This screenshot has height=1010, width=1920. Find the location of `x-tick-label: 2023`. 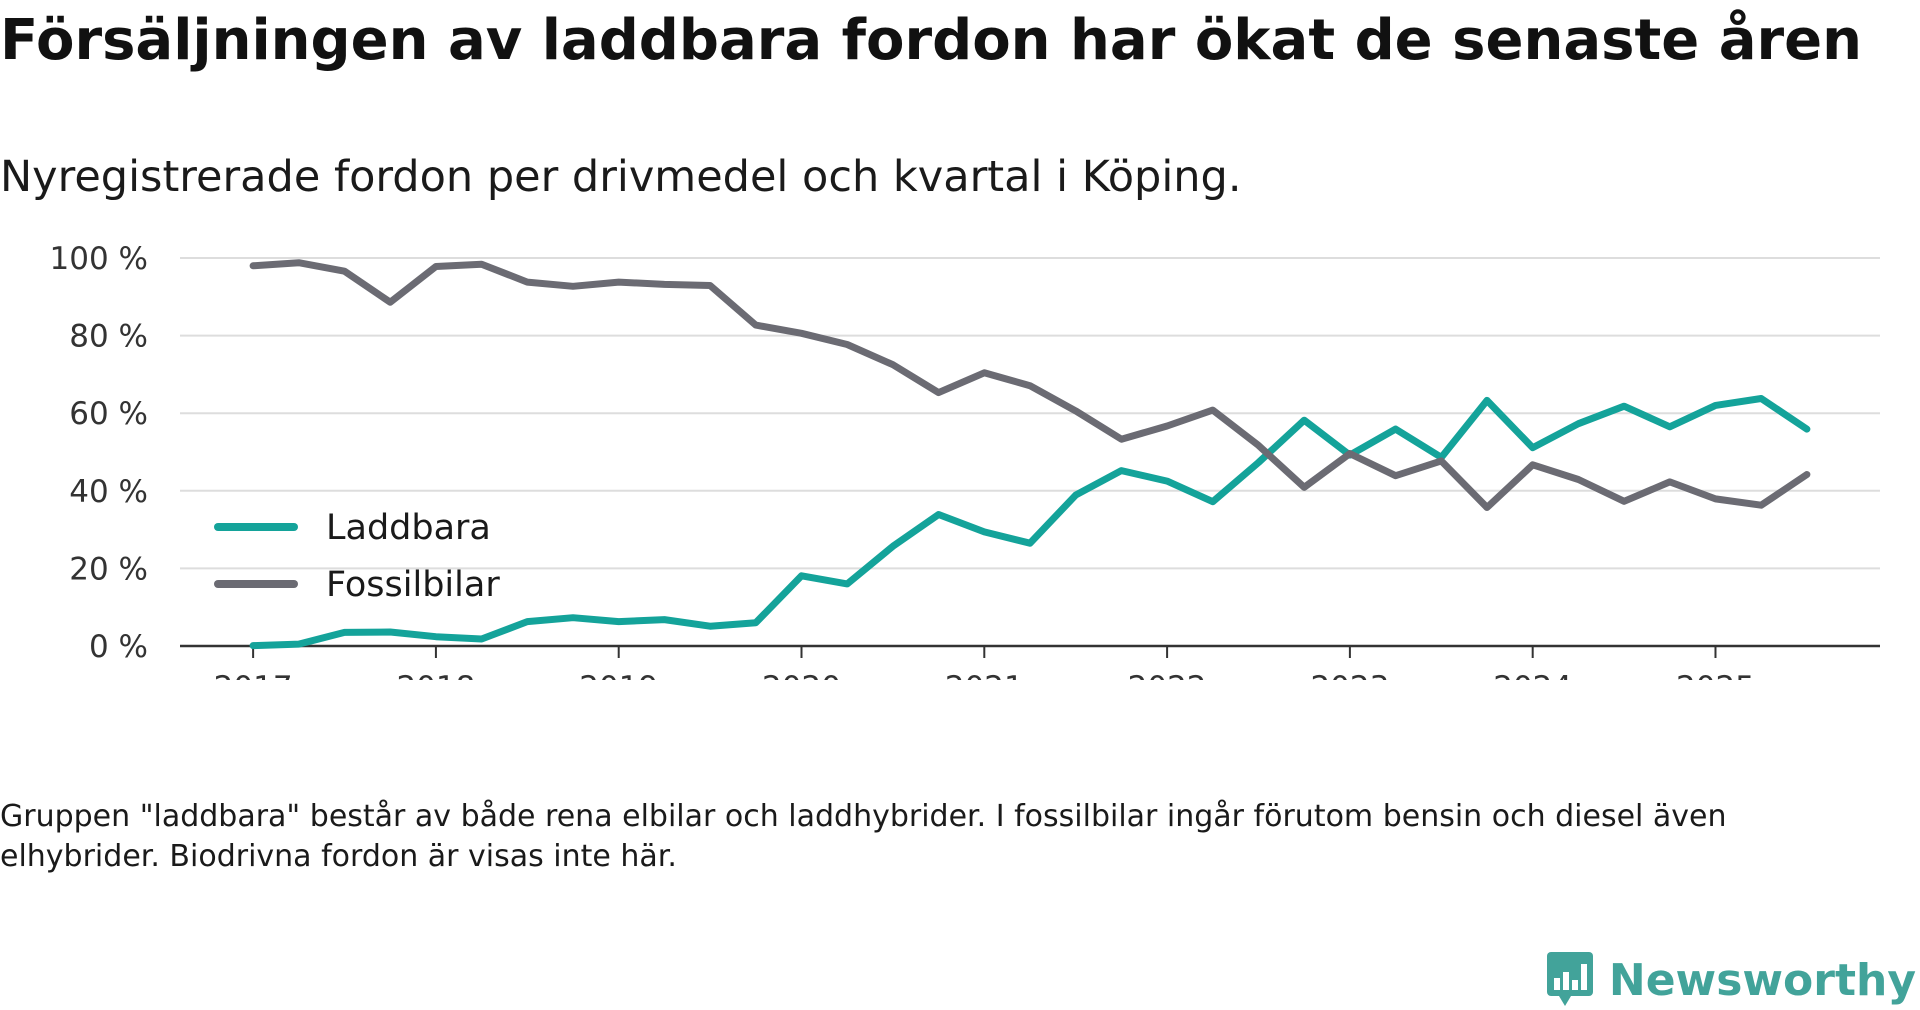

x-tick-label: 2023 is located at coordinates (1349, 675).